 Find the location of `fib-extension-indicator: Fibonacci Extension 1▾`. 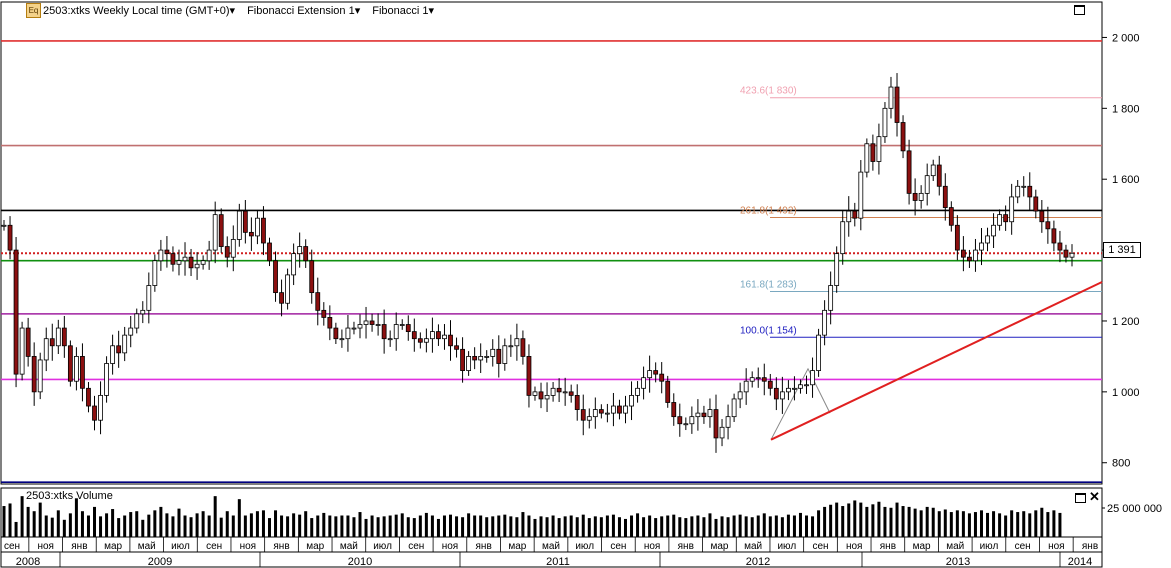

fib-extension-indicator: Fibonacci Extension 1▾ is located at coordinates (304, 10).